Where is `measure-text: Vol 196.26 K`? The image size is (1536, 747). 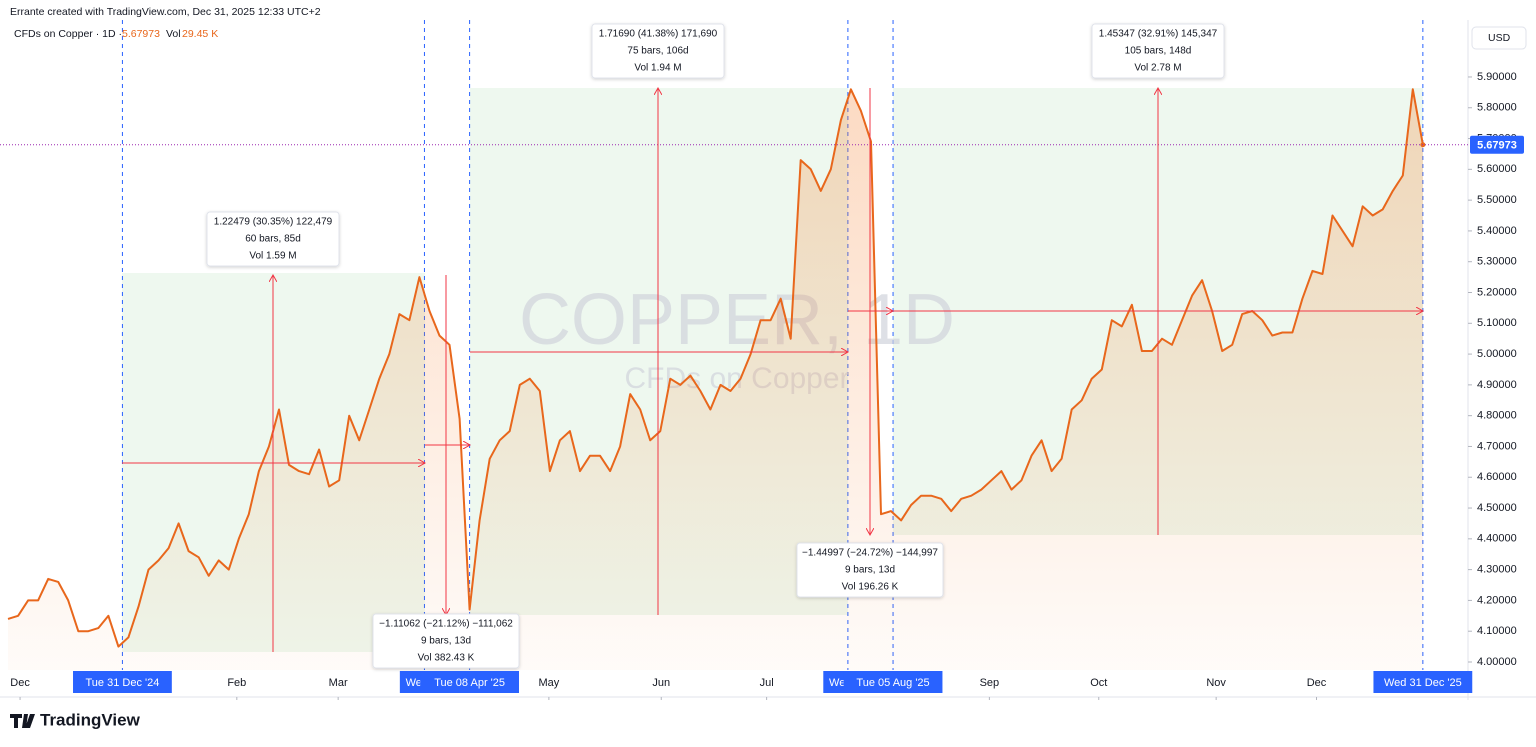 measure-text: Vol 196.26 K is located at coordinates (870, 587).